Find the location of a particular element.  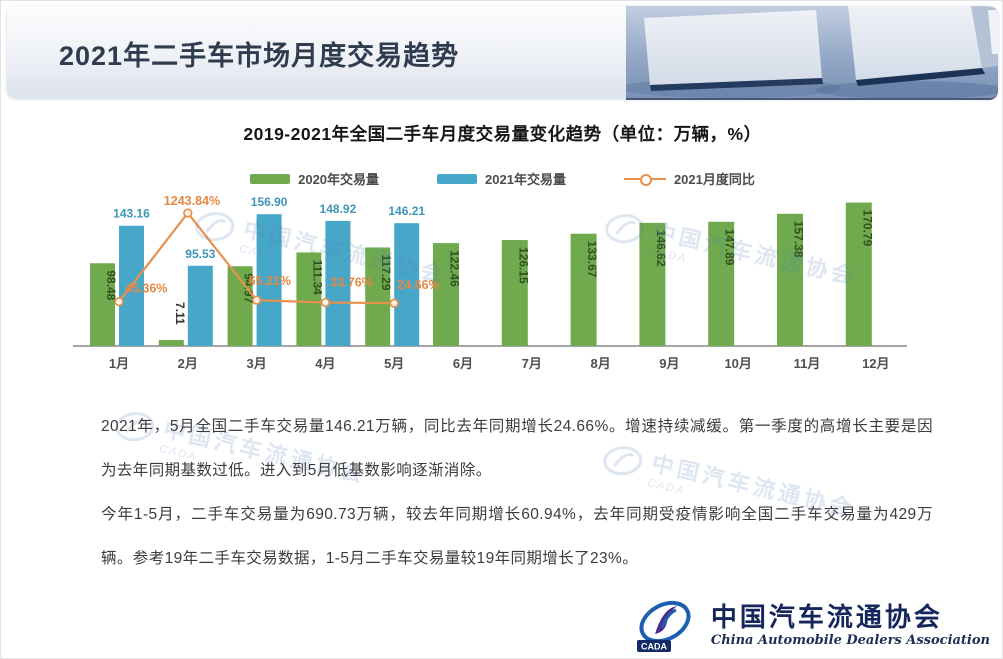

bar-value-2020-2月: 7.11 is located at coordinates (180, 313).